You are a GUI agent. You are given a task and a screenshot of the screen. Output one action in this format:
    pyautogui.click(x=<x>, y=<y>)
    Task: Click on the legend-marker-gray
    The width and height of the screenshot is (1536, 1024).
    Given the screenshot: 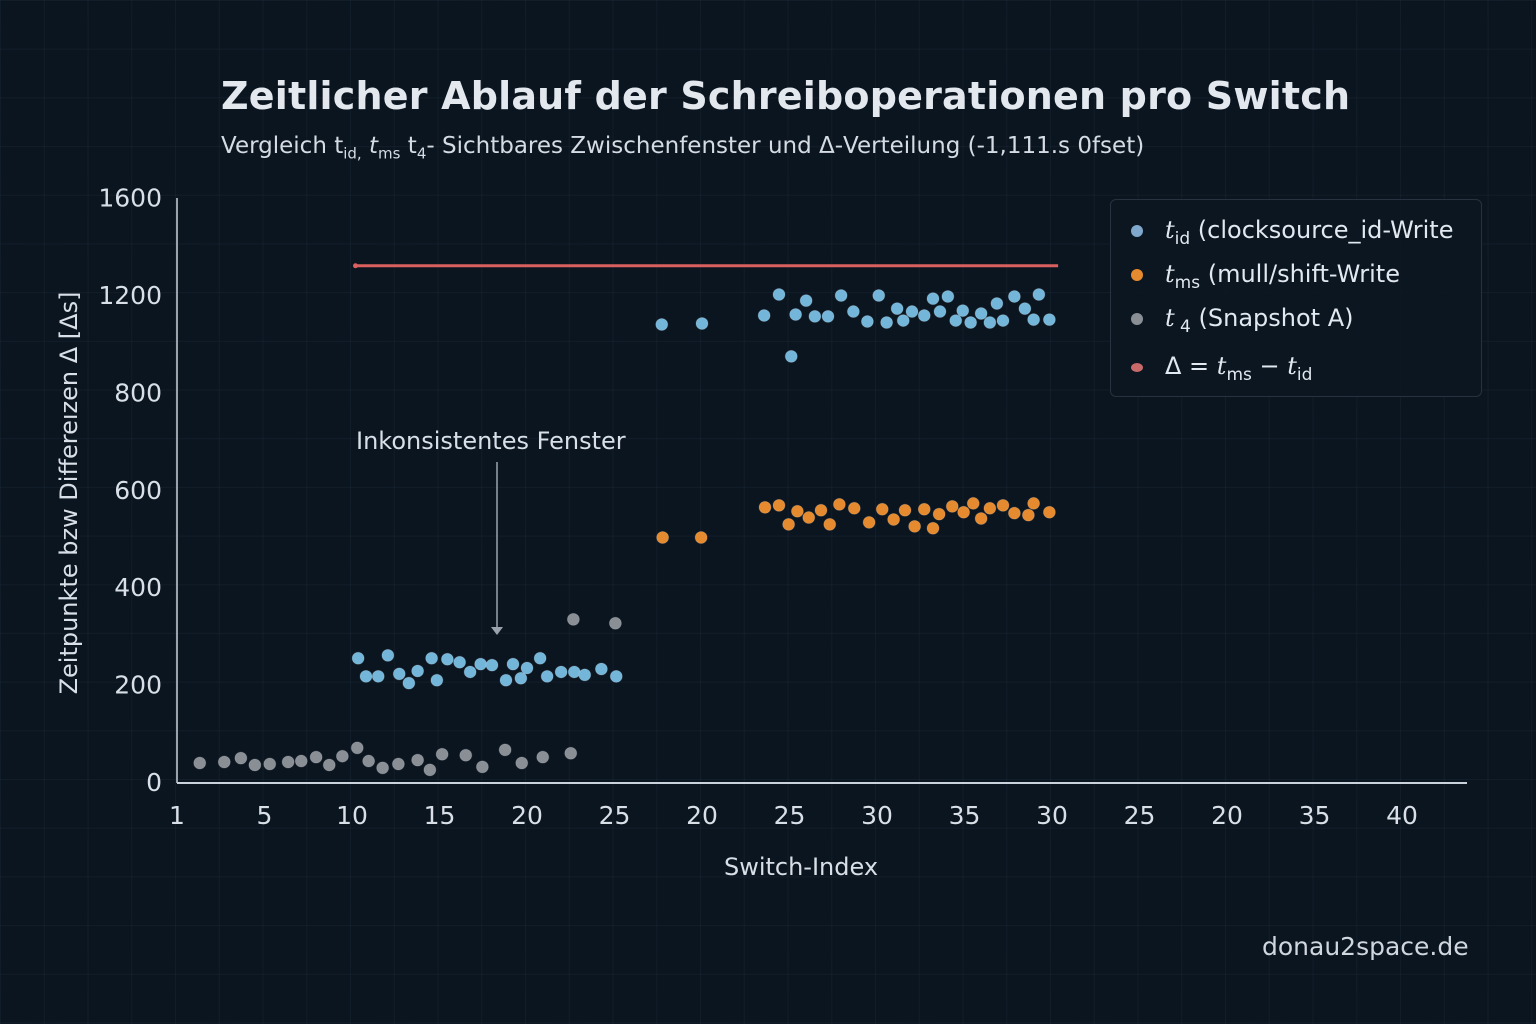 What is the action you would take?
    pyautogui.click(x=1137, y=319)
    